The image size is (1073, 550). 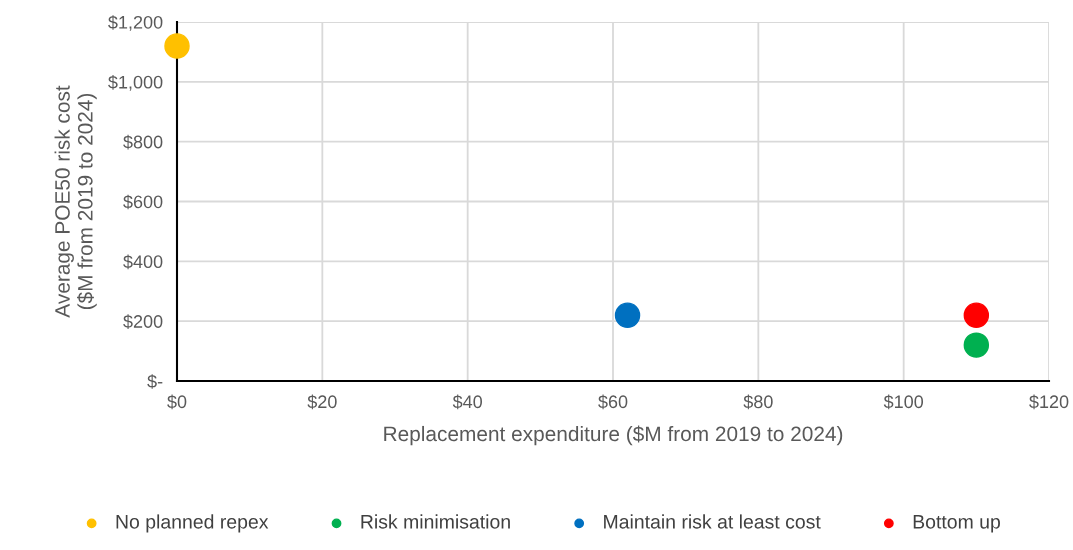 I want to click on legend-label: Maintain risk at least cost, so click(x=712, y=521).